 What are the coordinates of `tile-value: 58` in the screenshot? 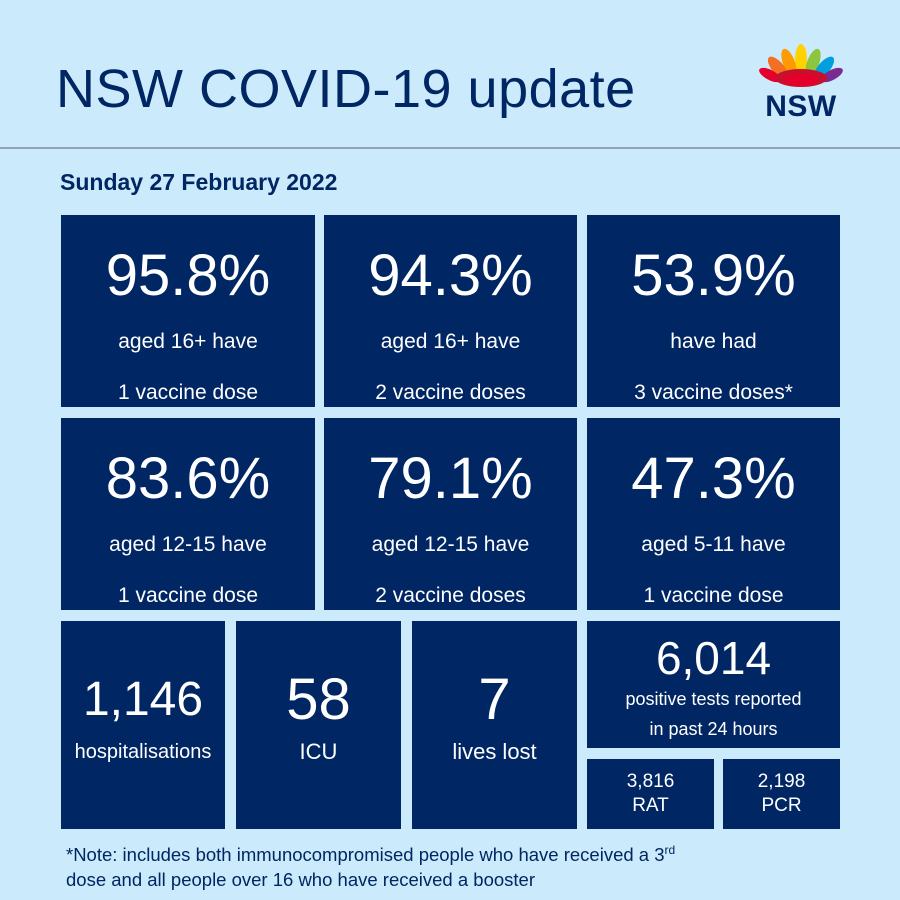 It's located at (318, 699).